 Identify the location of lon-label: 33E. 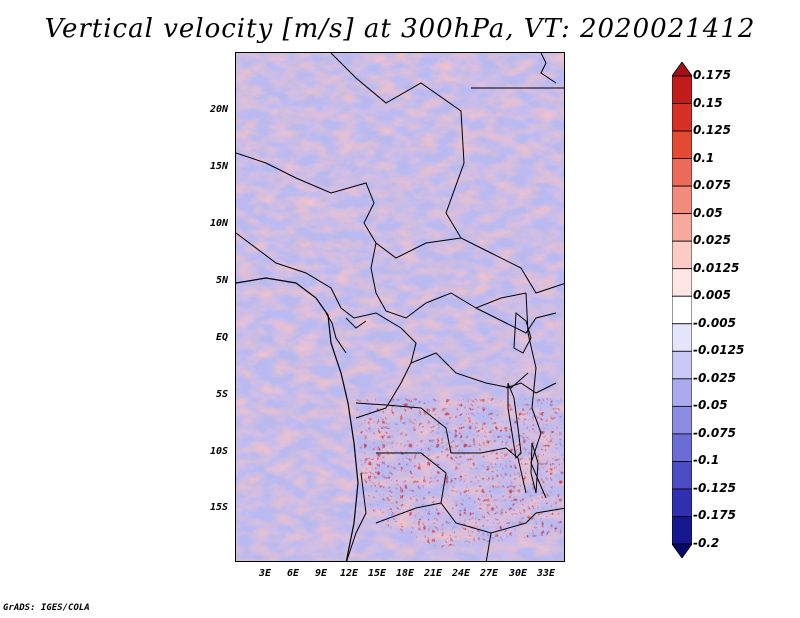
(546, 573).